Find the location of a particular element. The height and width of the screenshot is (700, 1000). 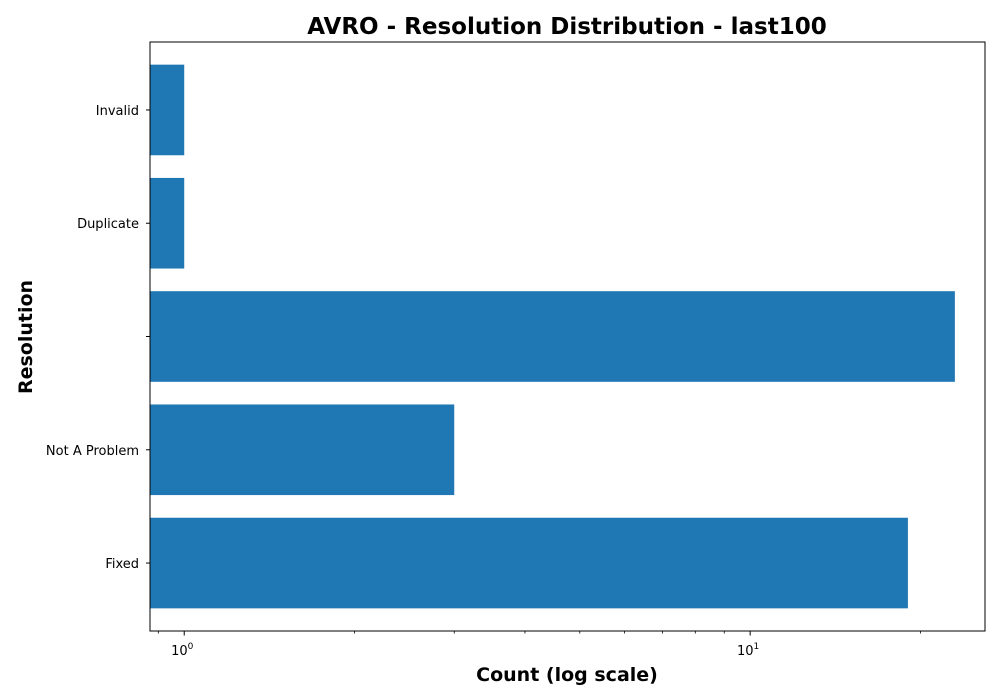

y-ticks-group: Fixed Not A Problem Duplicate Invalid is located at coordinates (98, 338).